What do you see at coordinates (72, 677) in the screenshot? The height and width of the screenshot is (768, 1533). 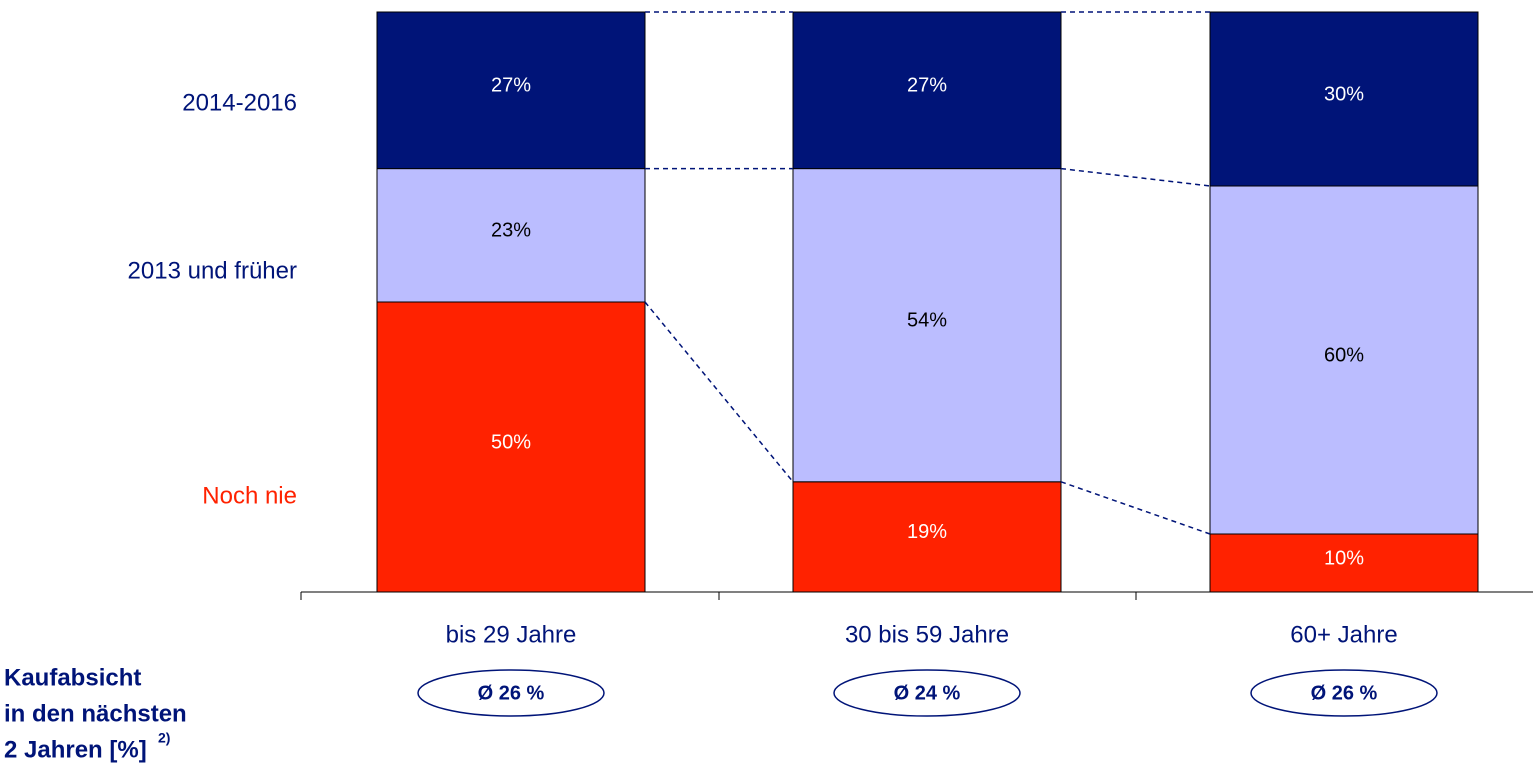 I see `intent-label: Kaufabsicht` at bounding box center [72, 677].